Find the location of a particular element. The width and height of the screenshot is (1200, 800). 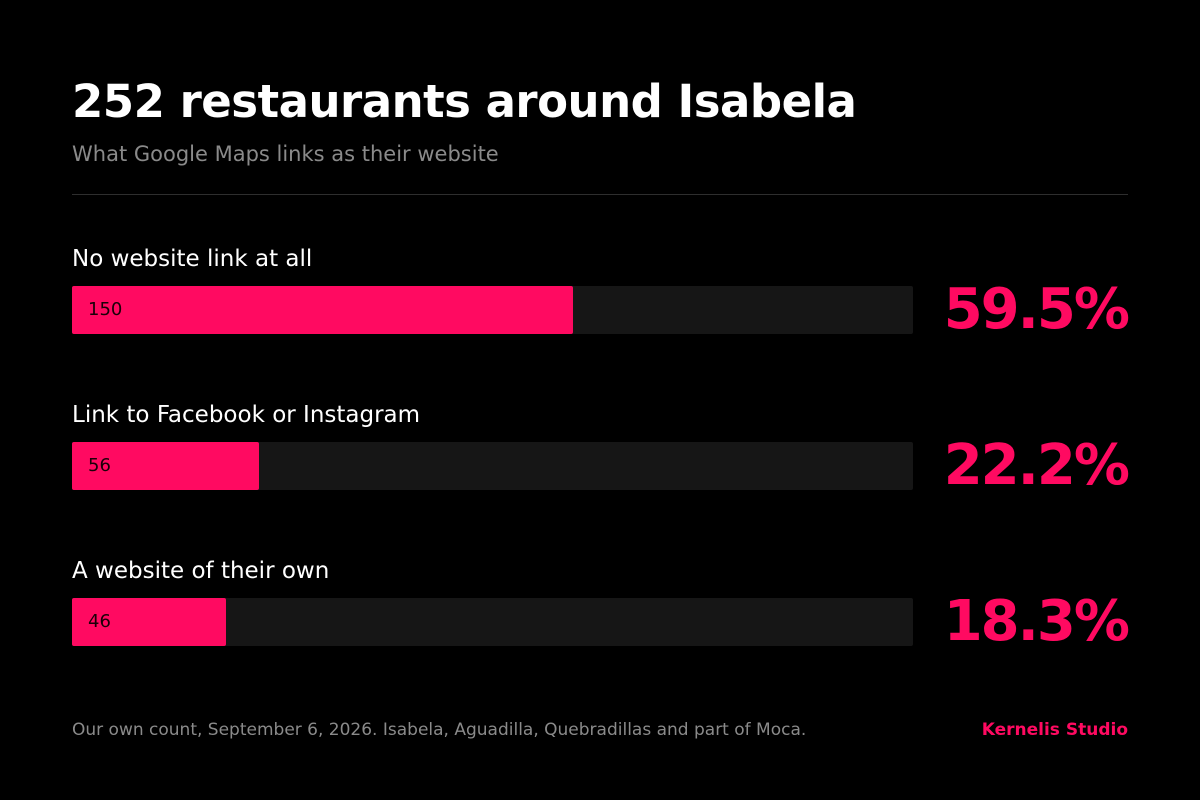

percent-label: 18.3% is located at coordinates (1036, 621).